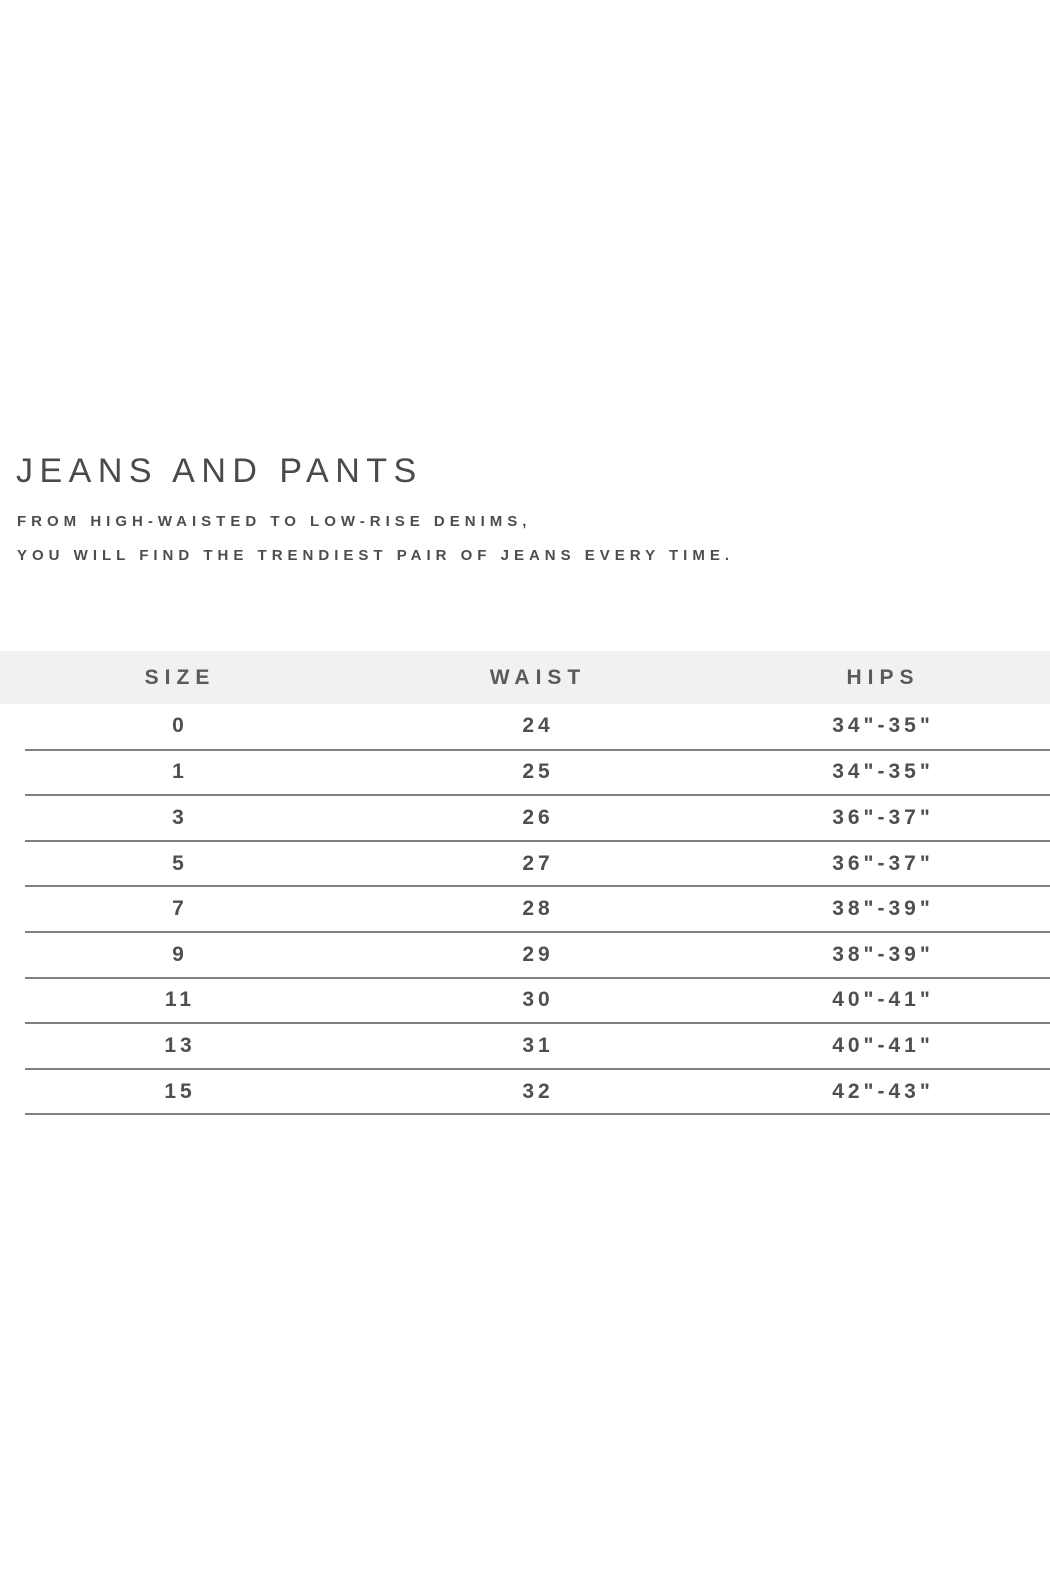 The width and height of the screenshot is (1050, 1575). I want to click on cell-size: 1, so click(180, 773).